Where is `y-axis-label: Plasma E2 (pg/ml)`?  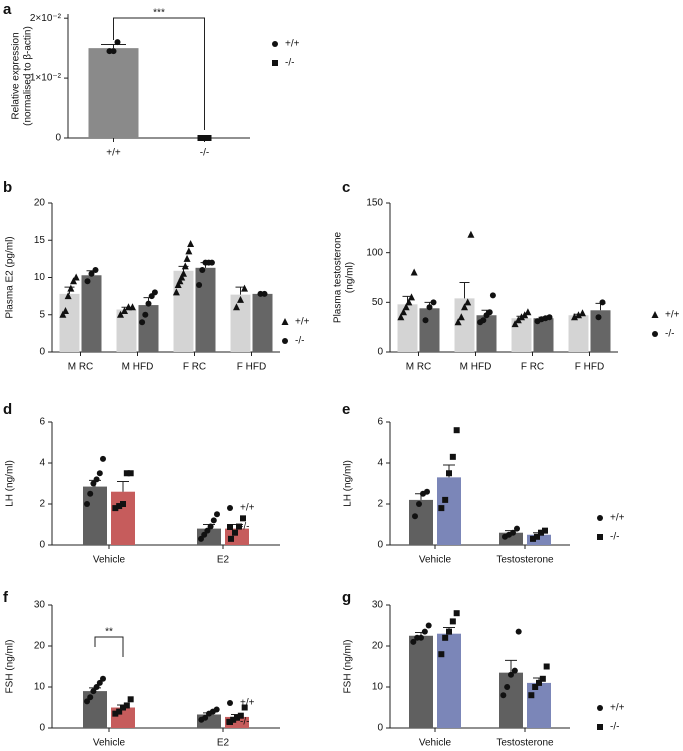 y-axis-label: Plasma E2 (pg/ml) is located at coordinates (10, 277).